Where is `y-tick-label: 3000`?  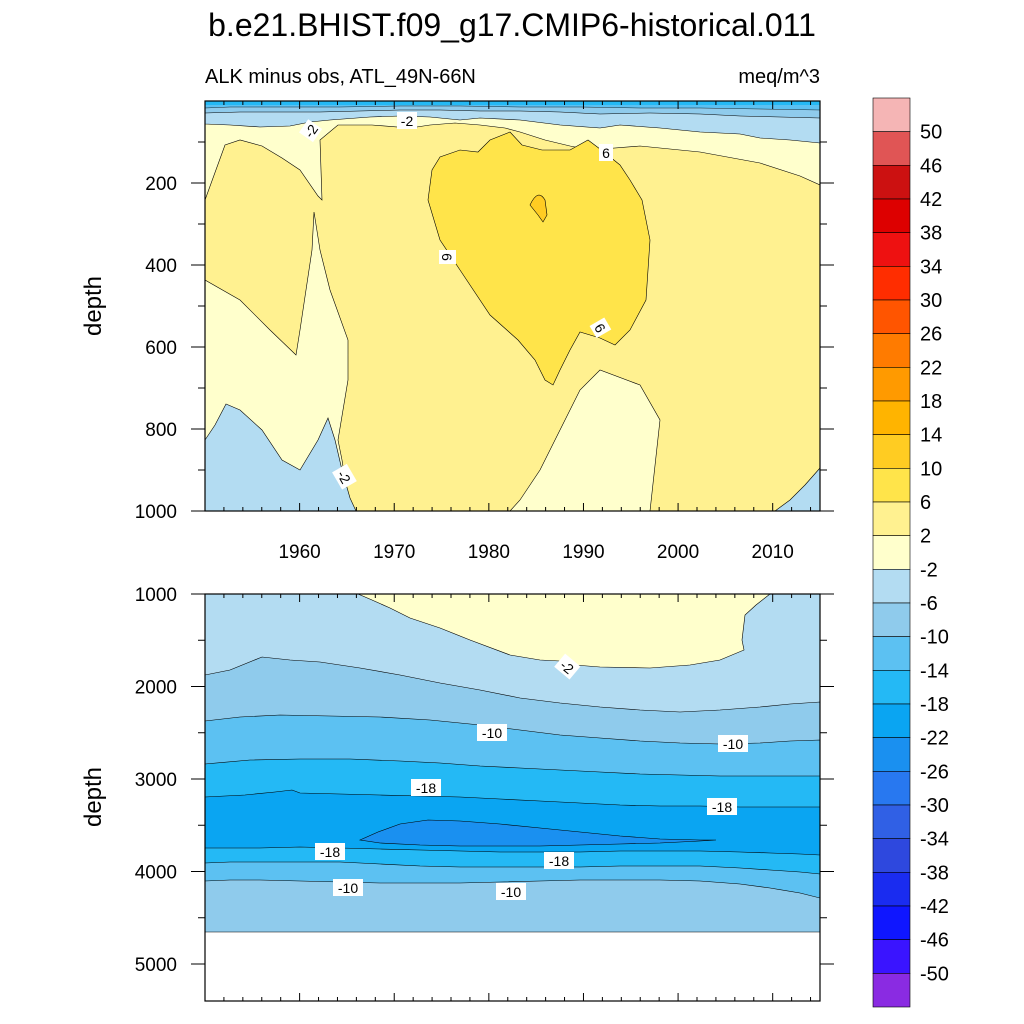 y-tick-label: 3000 is located at coordinates (156, 780).